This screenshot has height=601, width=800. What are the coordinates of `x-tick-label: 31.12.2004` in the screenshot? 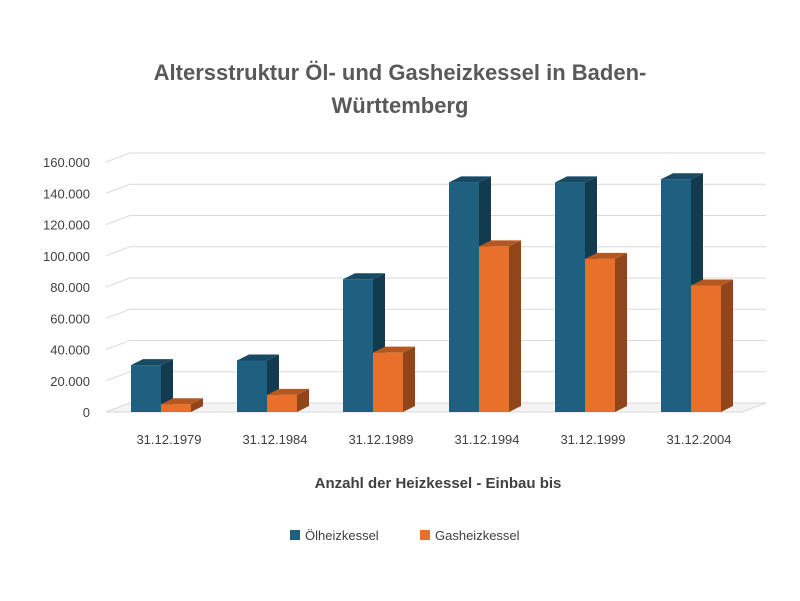 It's located at (698, 439).